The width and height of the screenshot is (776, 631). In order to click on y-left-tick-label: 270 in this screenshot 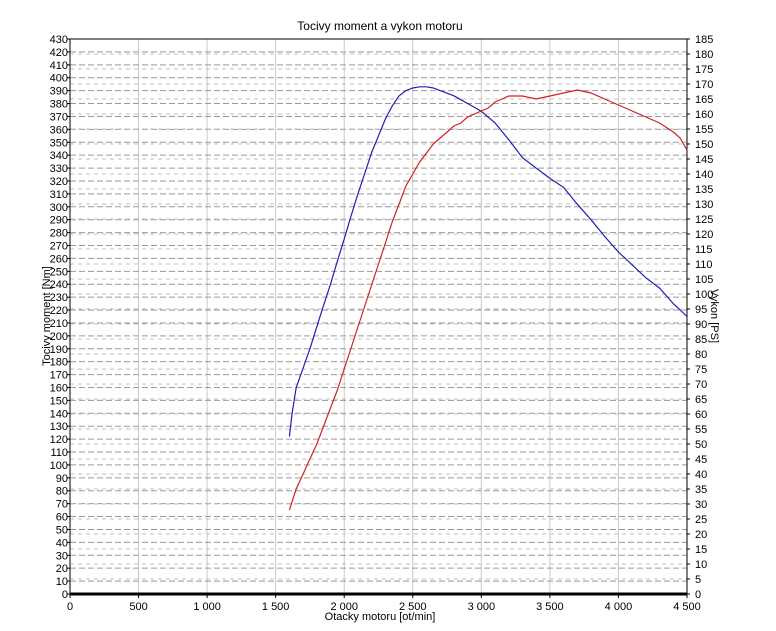, I will do `click(59, 247)`.